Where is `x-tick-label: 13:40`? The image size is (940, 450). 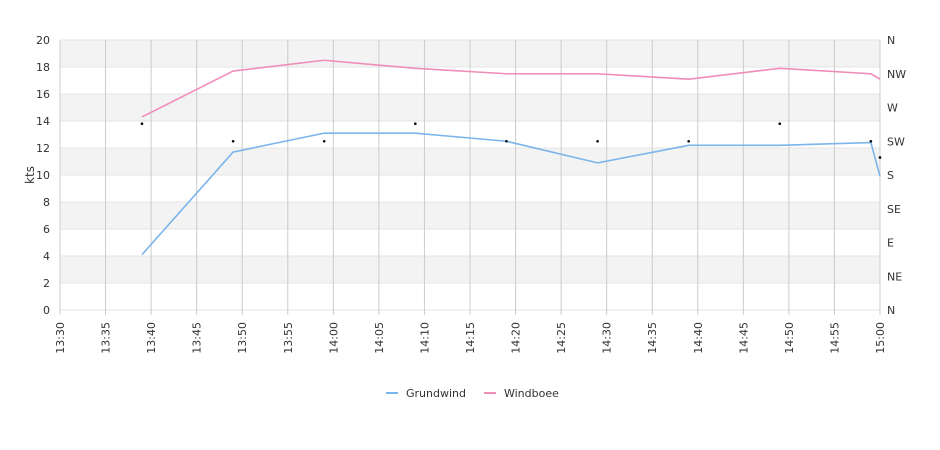 x-tick-label: 13:40 is located at coordinates (151, 338).